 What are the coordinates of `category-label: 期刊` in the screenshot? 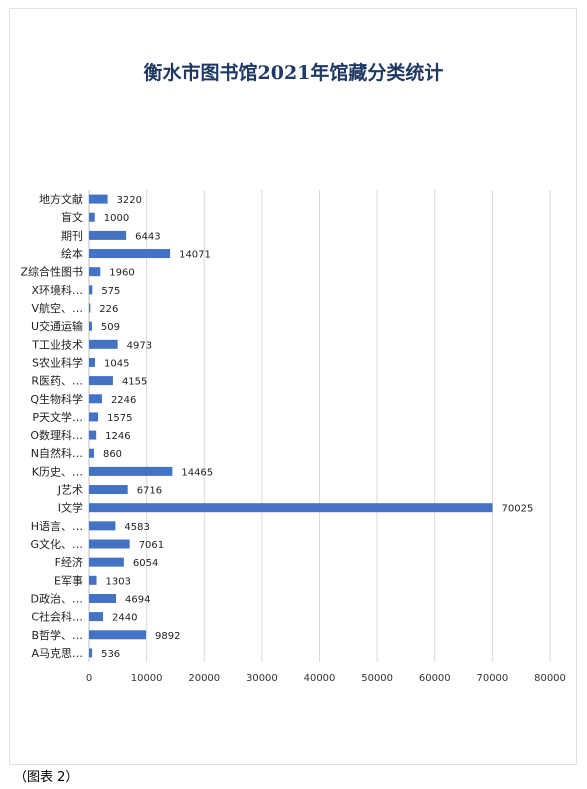 It's located at (72, 235).